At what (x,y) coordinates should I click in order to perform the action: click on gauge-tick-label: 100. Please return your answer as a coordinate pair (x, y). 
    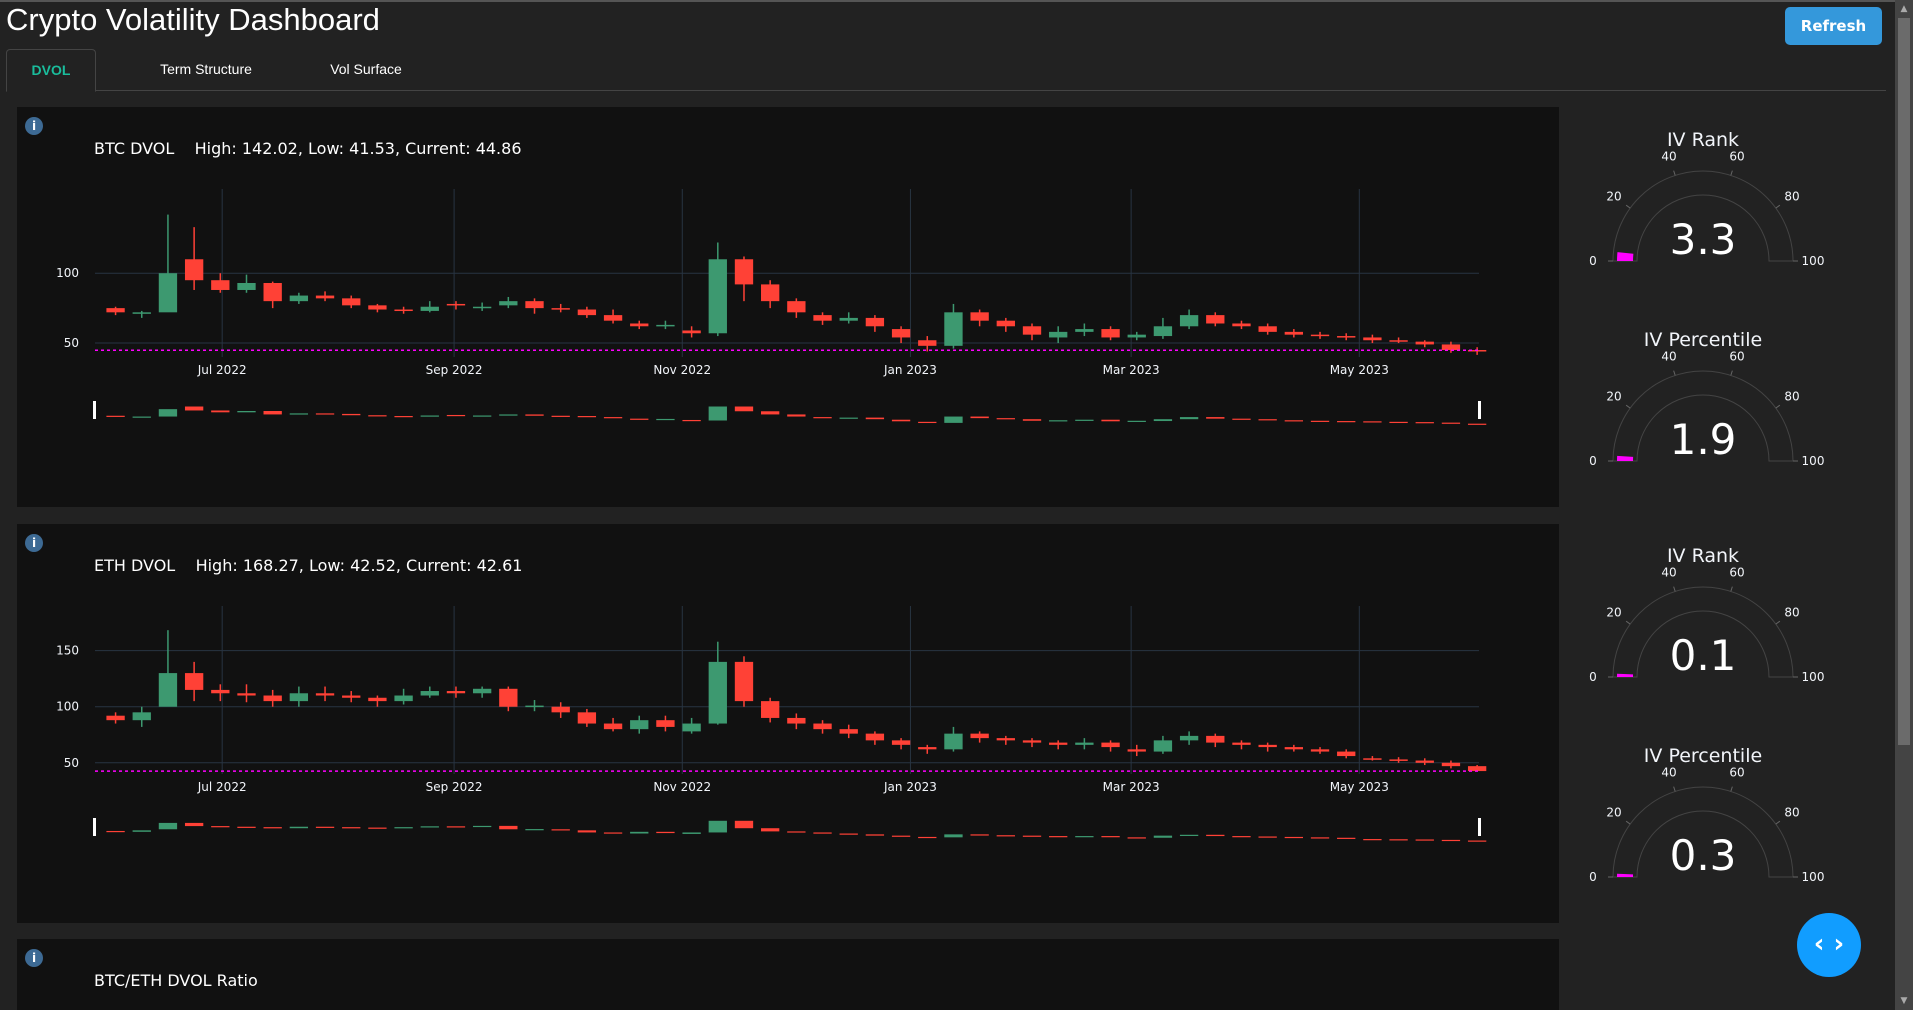
    Looking at the image, I should click on (1813, 877).